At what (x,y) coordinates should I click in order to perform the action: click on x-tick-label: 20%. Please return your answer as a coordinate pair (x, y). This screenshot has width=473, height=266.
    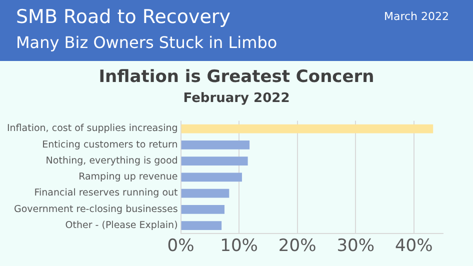
    Looking at the image, I should click on (297, 246).